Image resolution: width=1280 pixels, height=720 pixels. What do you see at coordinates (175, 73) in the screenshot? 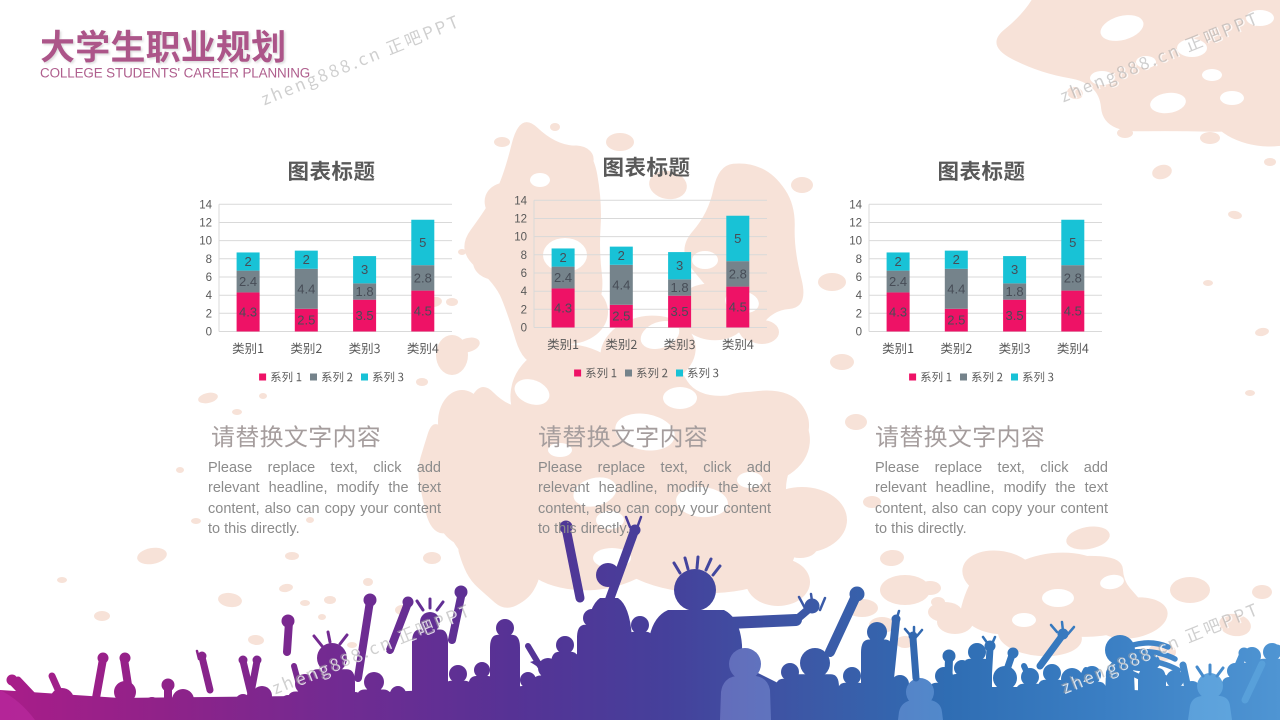
I see `svg-text:COLLEGE STUDENTS' CAREER PLANN: COLLEGE STUDENTS' CAREER PLANNING` at bounding box center [175, 73].